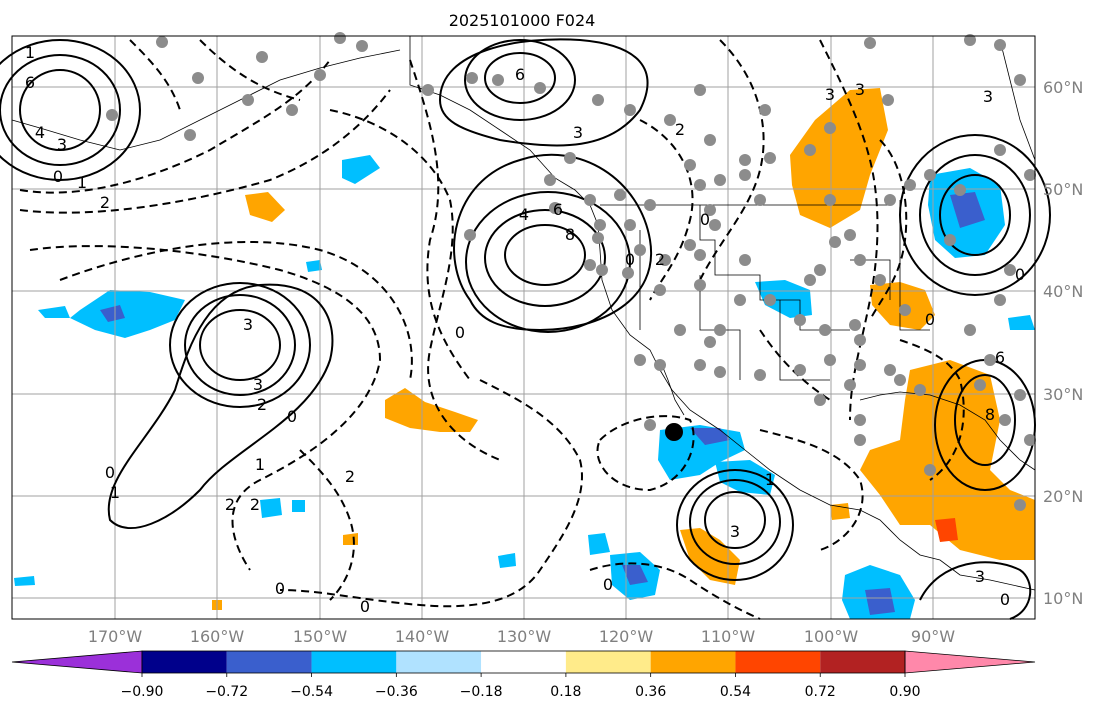 The height and width of the screenshot is (712, 1105). I want to click on lon-label: 140°W, so click(422, 636).